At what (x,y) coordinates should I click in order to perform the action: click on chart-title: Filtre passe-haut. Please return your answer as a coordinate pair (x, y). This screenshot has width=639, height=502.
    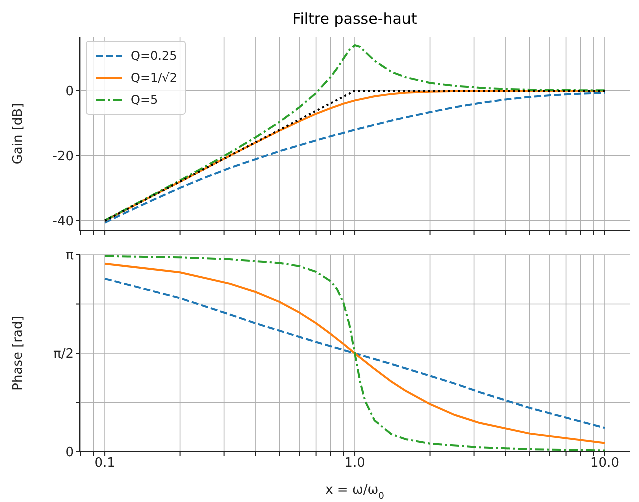
    Looking at the image, I should click on (355, 19).